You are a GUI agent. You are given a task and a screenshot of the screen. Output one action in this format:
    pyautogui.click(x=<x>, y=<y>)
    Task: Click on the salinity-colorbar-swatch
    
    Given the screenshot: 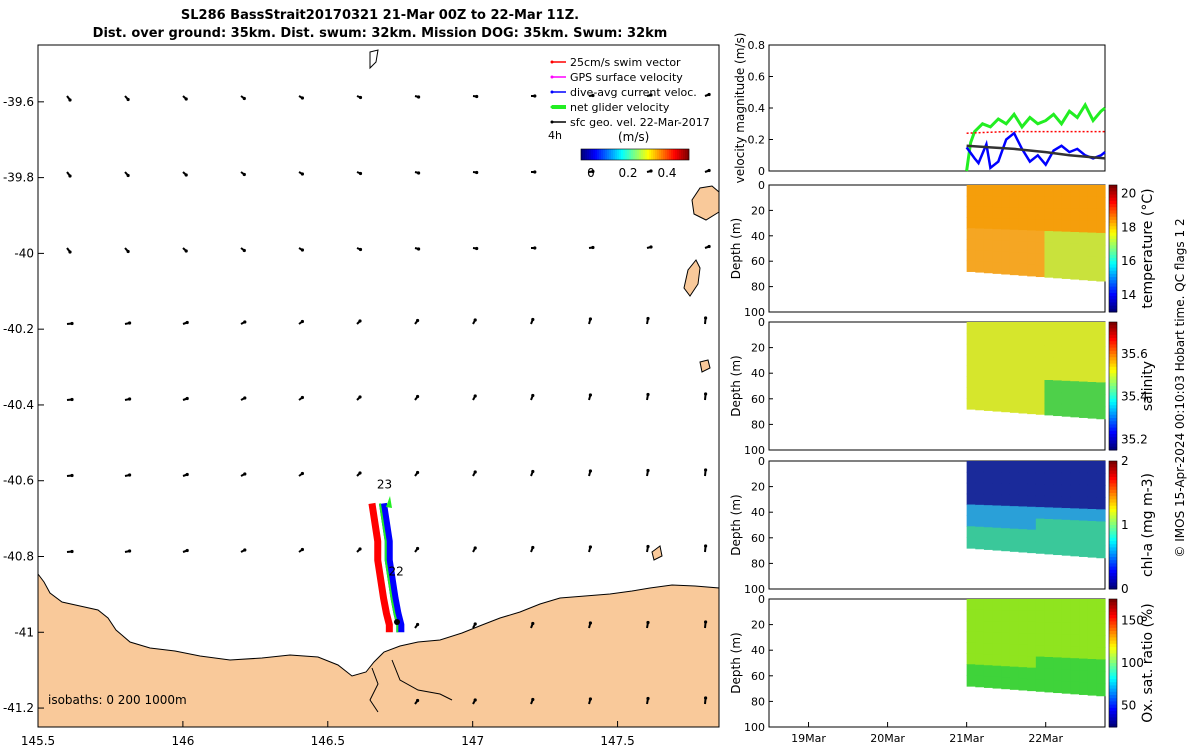 What is the action you would take?
    pyautogui.click(x=1113, y=378)
    